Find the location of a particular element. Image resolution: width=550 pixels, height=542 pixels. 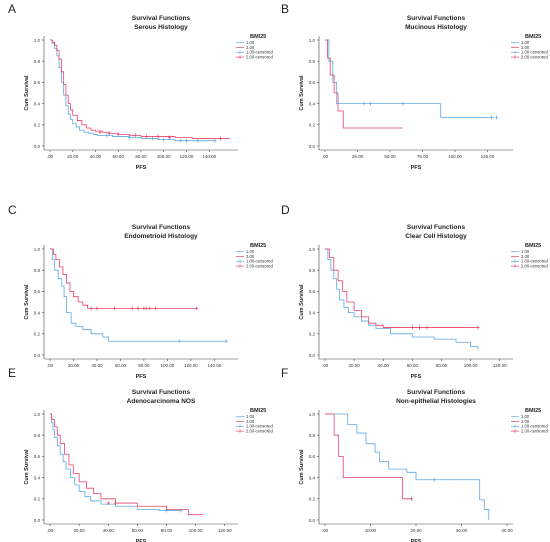

x-tick-label: 25.00 is located at coordinates (358, 156).